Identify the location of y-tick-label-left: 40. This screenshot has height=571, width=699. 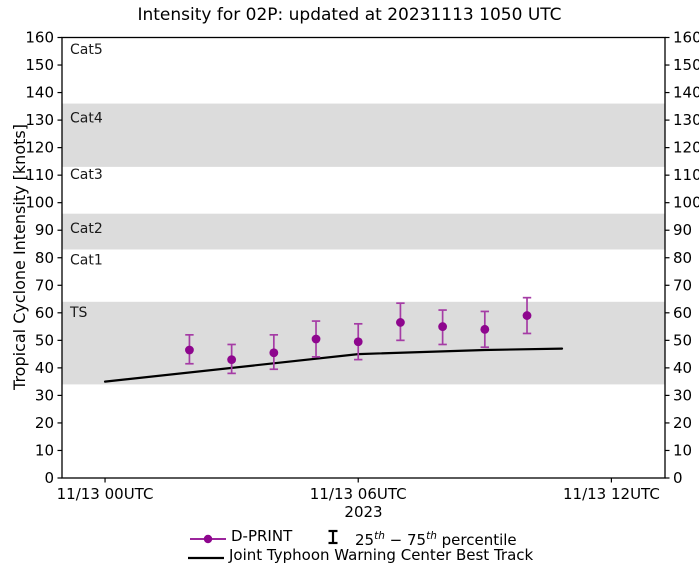
(44, 368).